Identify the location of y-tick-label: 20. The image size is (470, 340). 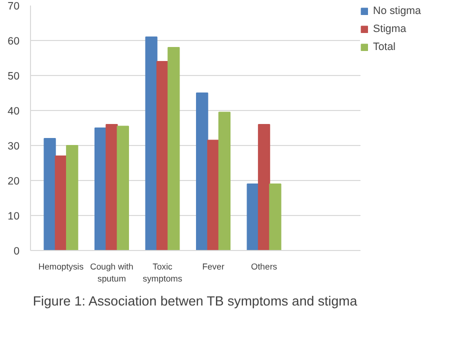
(14, 182).